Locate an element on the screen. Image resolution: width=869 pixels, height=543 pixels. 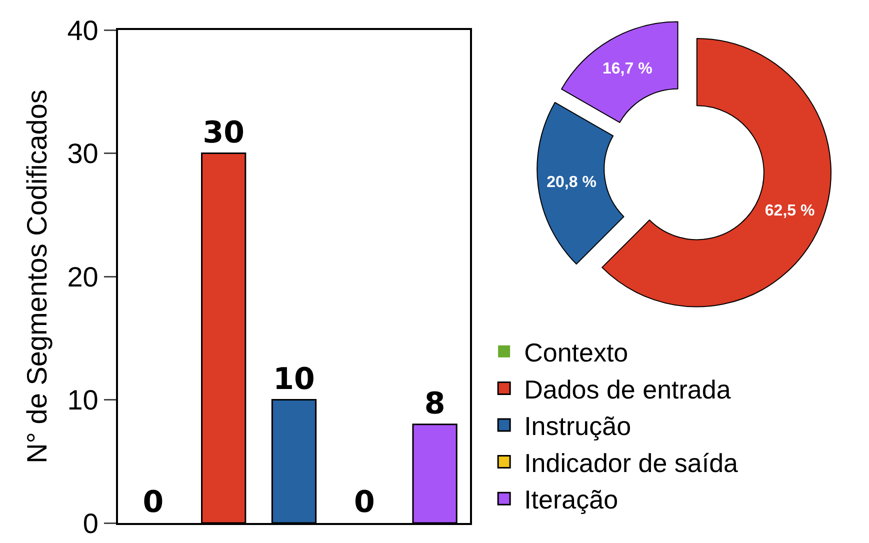
data-label: 8 is located at coordinates (435, 404).